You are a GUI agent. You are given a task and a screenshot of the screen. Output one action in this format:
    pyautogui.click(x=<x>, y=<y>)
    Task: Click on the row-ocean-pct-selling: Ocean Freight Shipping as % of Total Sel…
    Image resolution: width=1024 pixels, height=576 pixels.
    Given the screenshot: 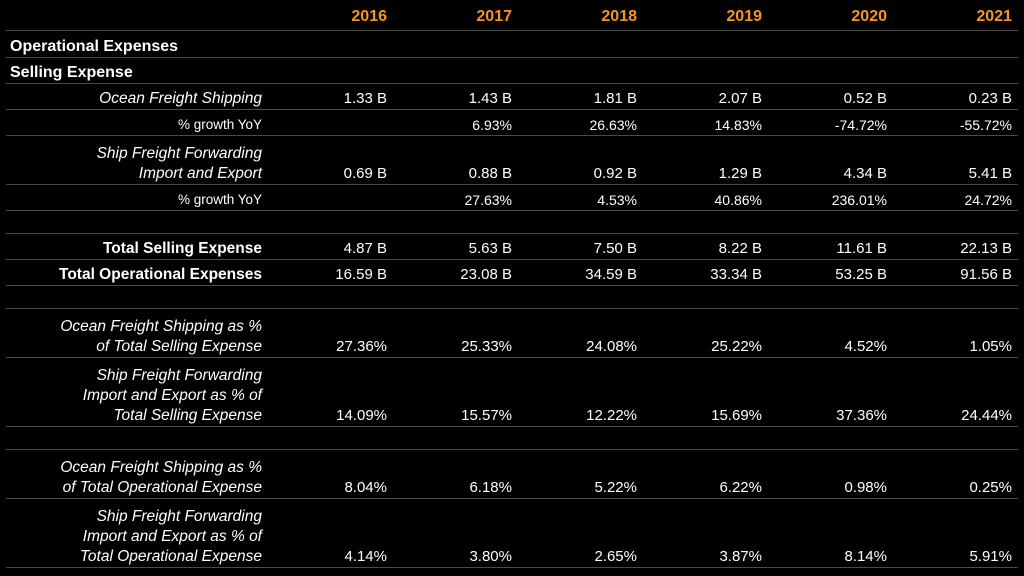 What is the action you would take?
    pyautogui.click(x=512, y=333)
    